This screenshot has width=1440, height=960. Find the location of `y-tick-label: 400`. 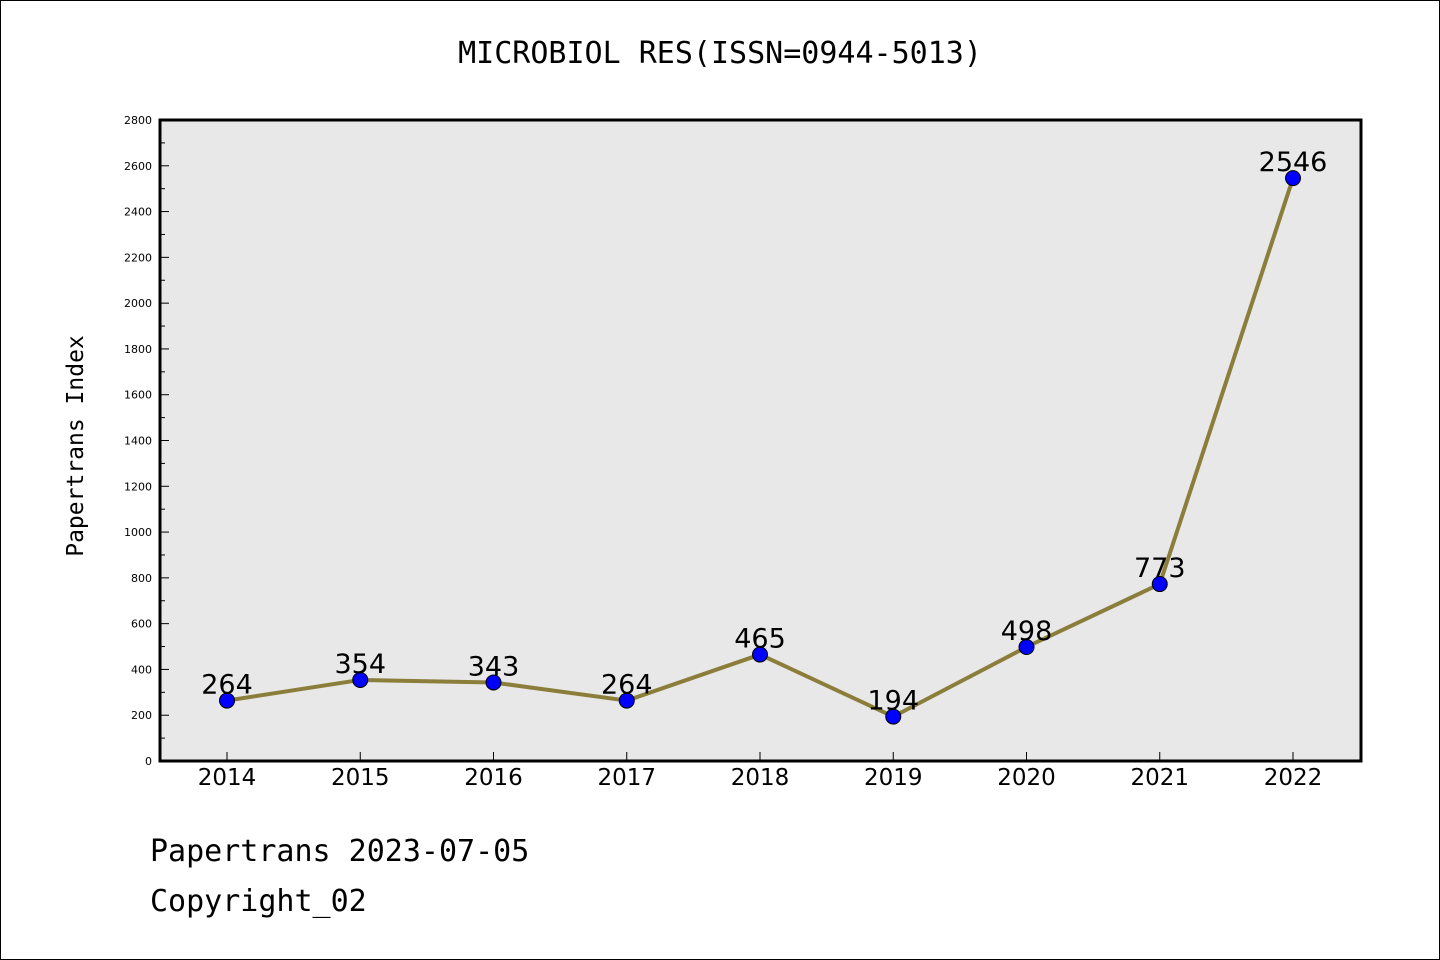

y-tick-label: 400 is located at coordinates (141, 669).